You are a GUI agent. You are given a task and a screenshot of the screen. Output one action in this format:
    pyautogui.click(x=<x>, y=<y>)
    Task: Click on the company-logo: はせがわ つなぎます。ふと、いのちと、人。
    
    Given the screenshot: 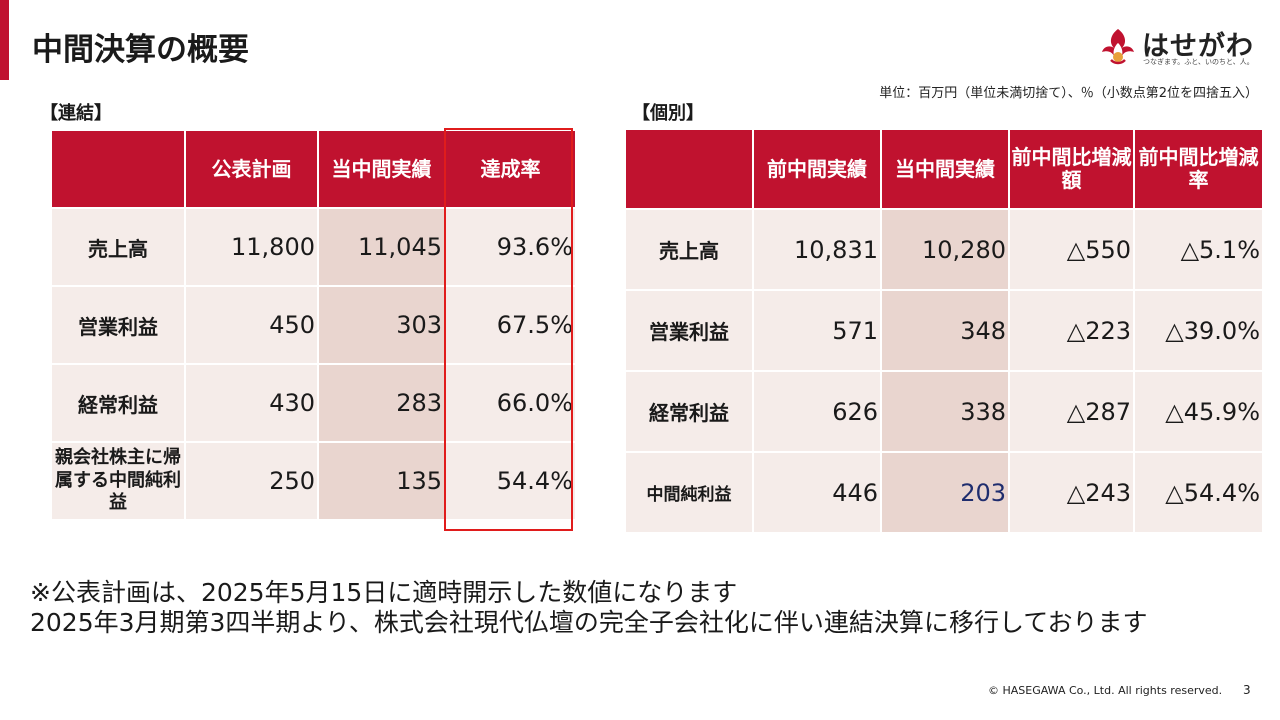 What is the action you would take?
    pyautogui.click(x=1178, y=48)
    